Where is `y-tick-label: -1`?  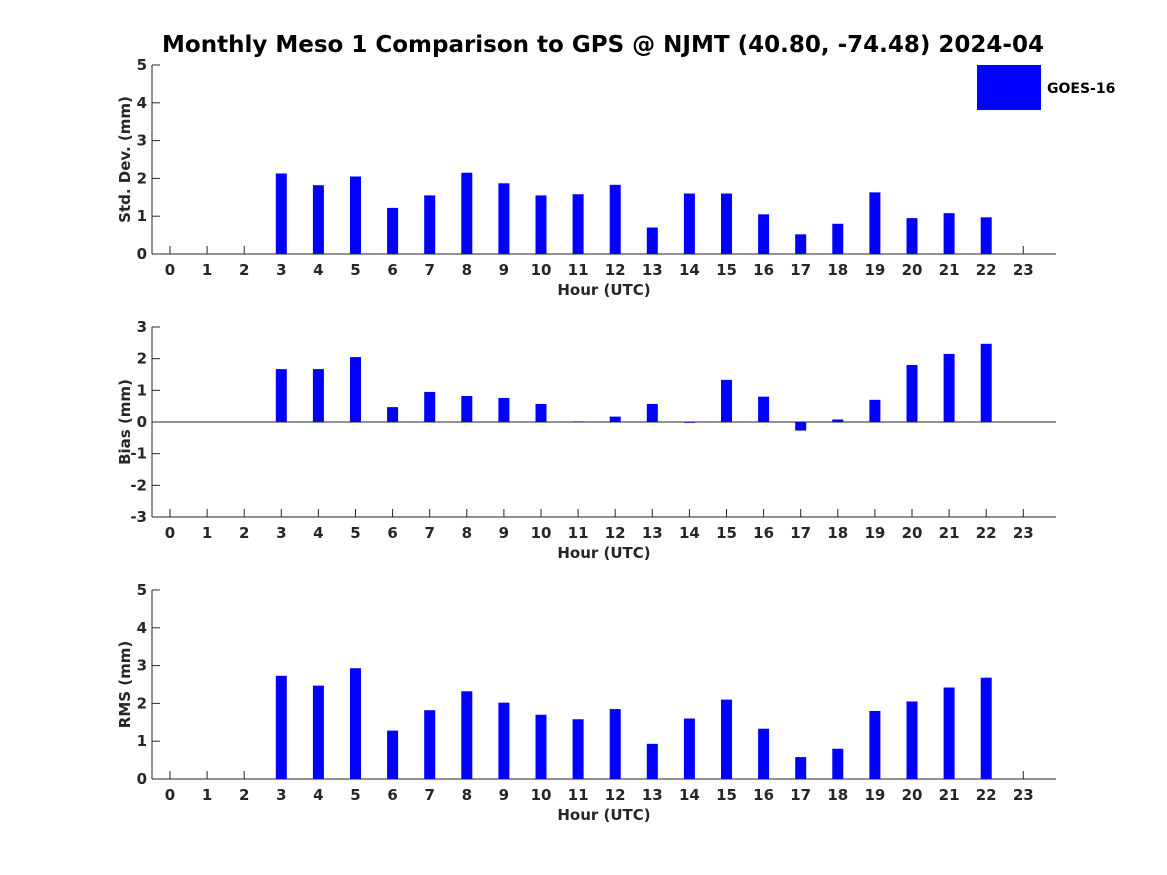 y-tick-label: -1 is located at coordinates (138, 454).